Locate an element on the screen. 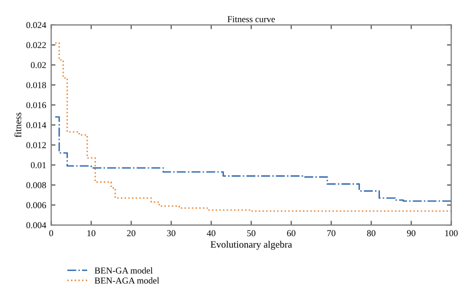 This screenshot has width=474, height=293. y-tick-label: 0.014 is located at coordinates (36, 125).